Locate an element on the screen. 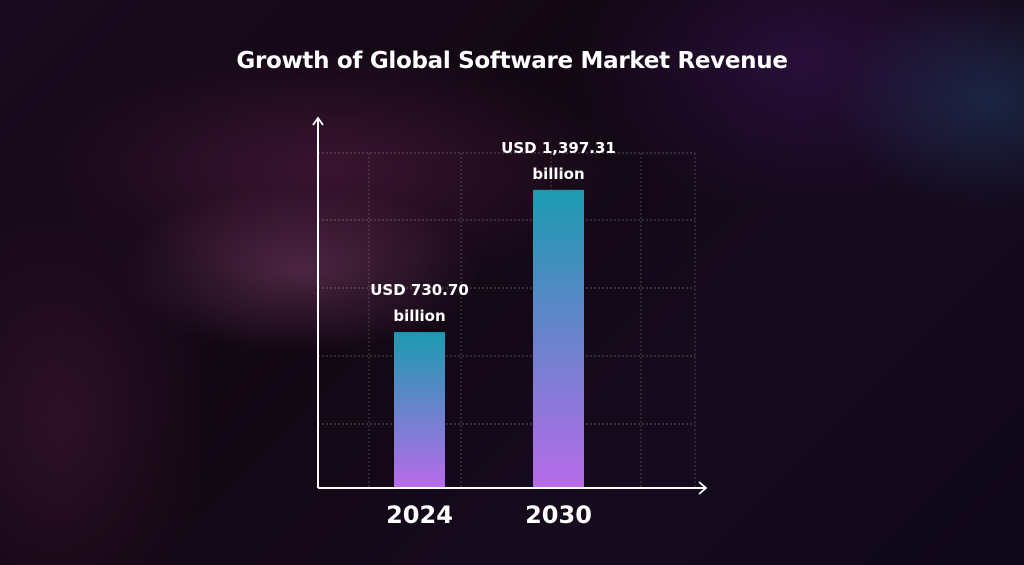 The height and width of the screenshot is (565, 1024). data-label-2024: billion is located at coordinates (419, 316).